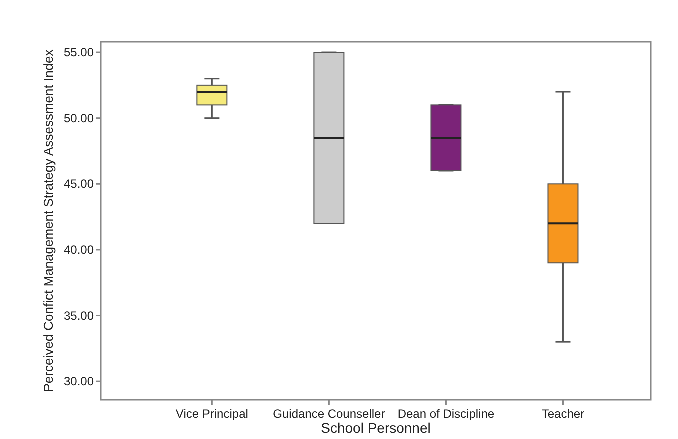 This screenshot has height=439, width=678. What do you see at coordinates (329, 414) in the screenshot?
I see `x-tick-label: Guidance Counseller` at bounding box center [329, 414].